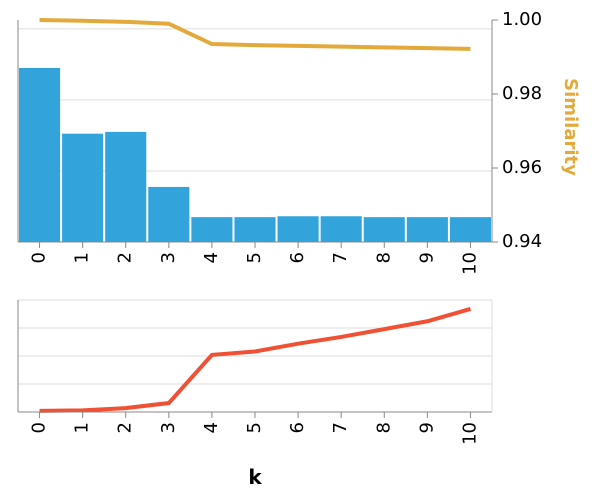 The image size is (598, 502). What do you see at coordinates (570, 127) in the screenshot?
I see `y2-axis-title: Similarity` at bounding box center [570, 127].